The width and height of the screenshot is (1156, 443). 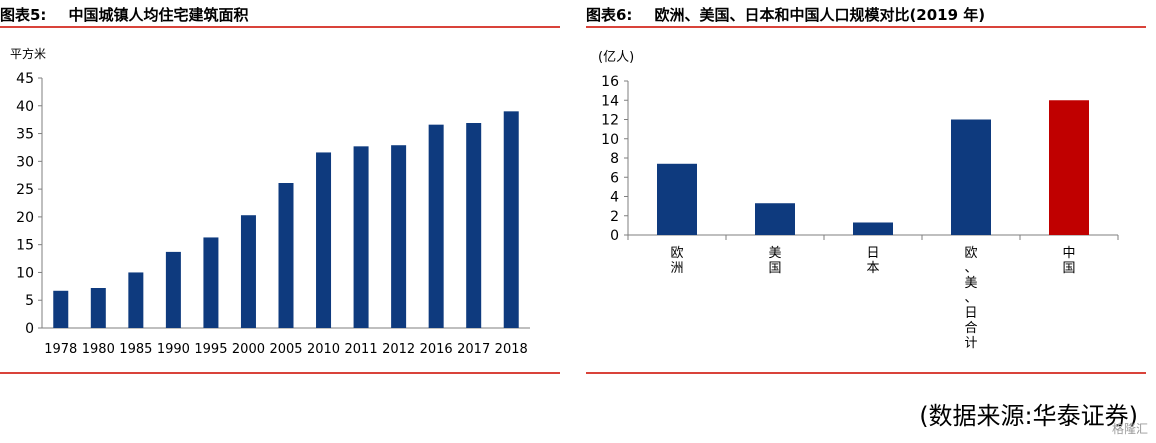 I want to click on y-tick-label: 8, so click(x=614, y=159).